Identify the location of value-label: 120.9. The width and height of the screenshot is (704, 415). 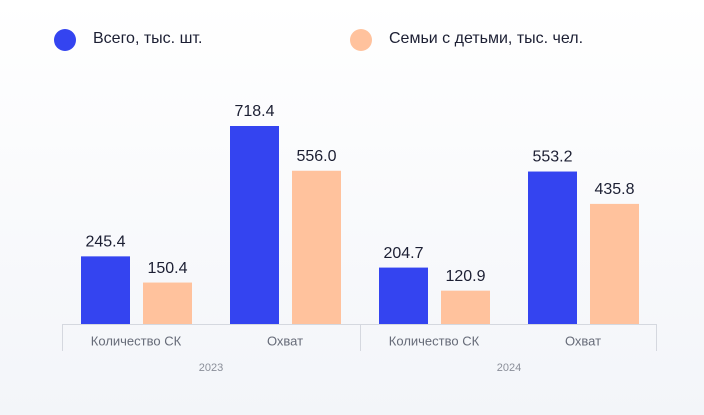
(465, 276).